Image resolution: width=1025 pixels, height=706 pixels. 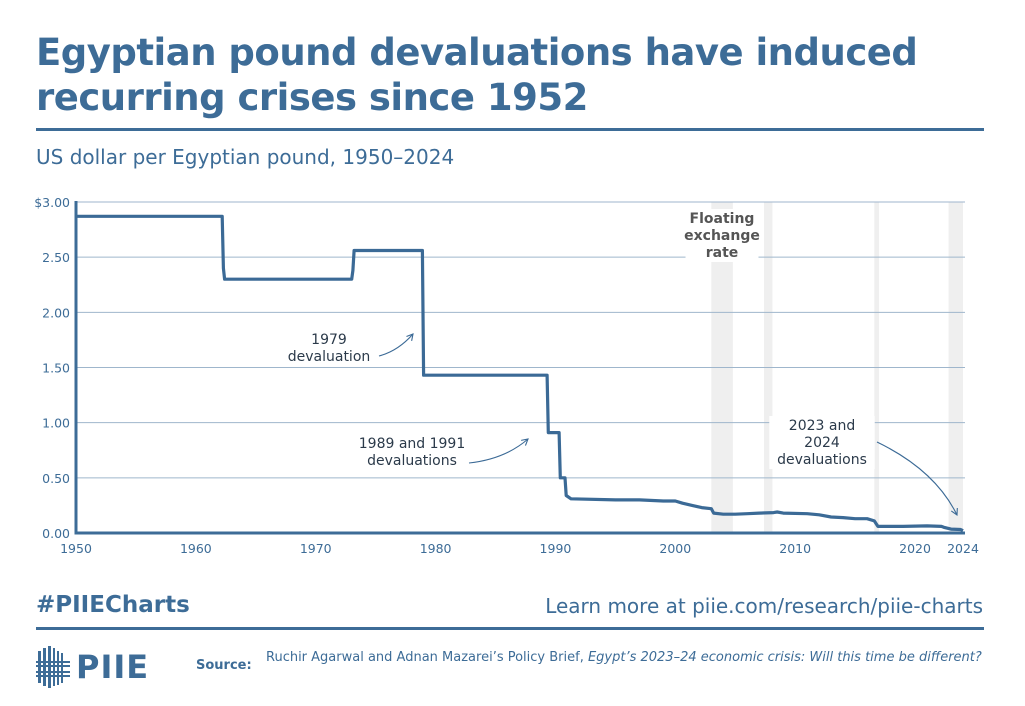 I want to click on floating-rate-label: rate, so click(x=722, y=253).